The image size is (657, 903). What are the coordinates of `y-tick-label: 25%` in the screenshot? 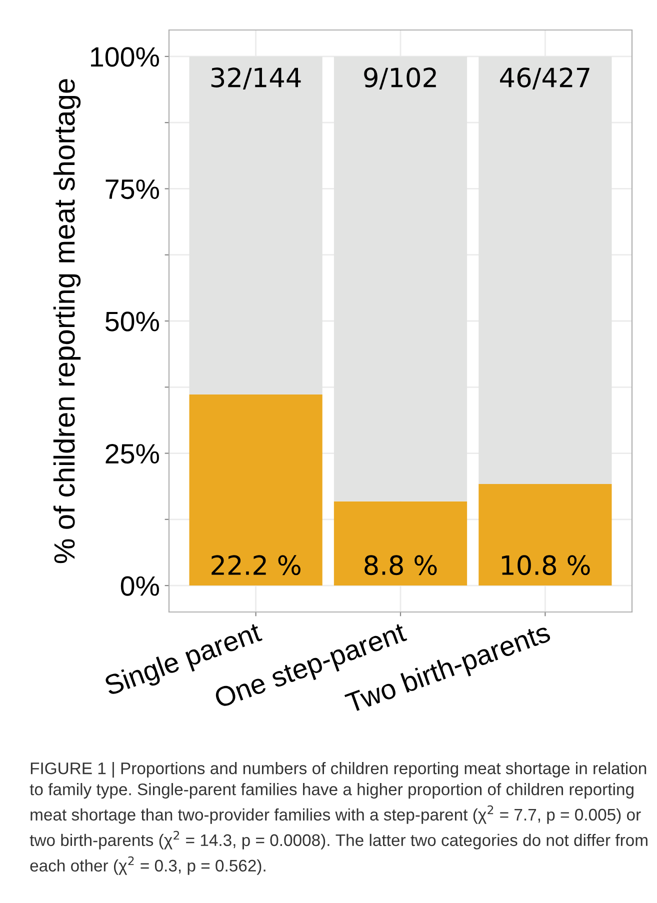 It's located at (132, 454).